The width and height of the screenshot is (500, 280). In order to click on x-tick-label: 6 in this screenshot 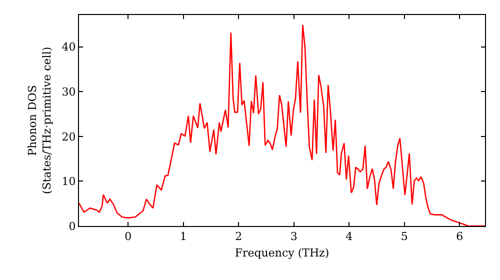, I will do `click(460, 237)`.